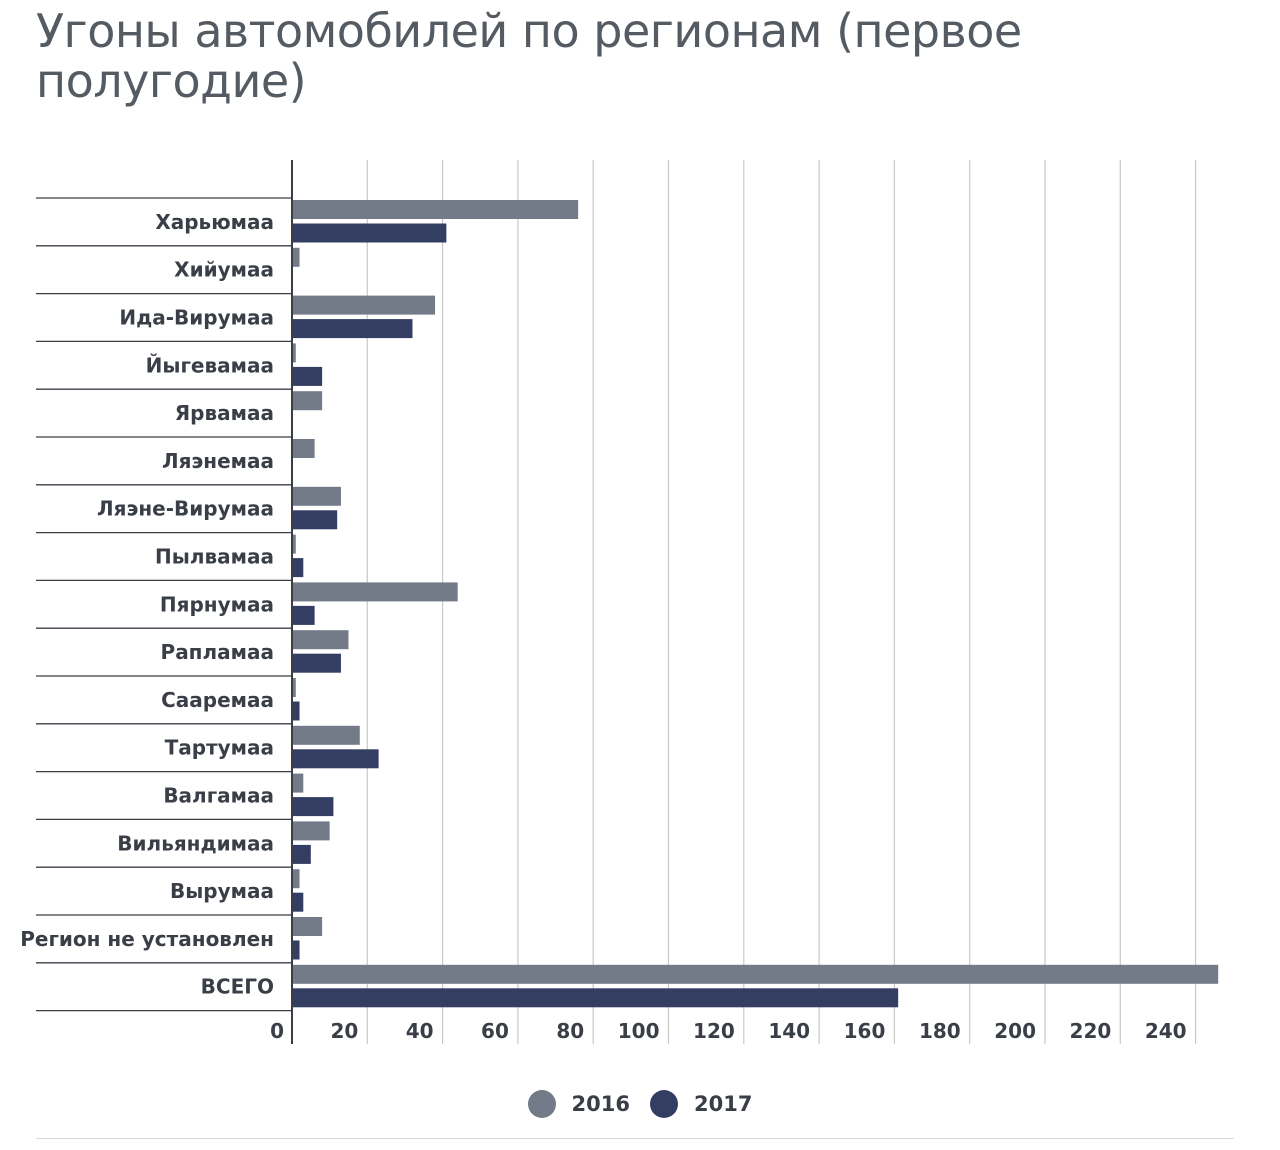 The width and height of the screenshot is (1280, 1150). What do you see at coordinates (219, 748) in the screenshot?
I see `category-label: Тартумаа` at bounding box center [219, 748].